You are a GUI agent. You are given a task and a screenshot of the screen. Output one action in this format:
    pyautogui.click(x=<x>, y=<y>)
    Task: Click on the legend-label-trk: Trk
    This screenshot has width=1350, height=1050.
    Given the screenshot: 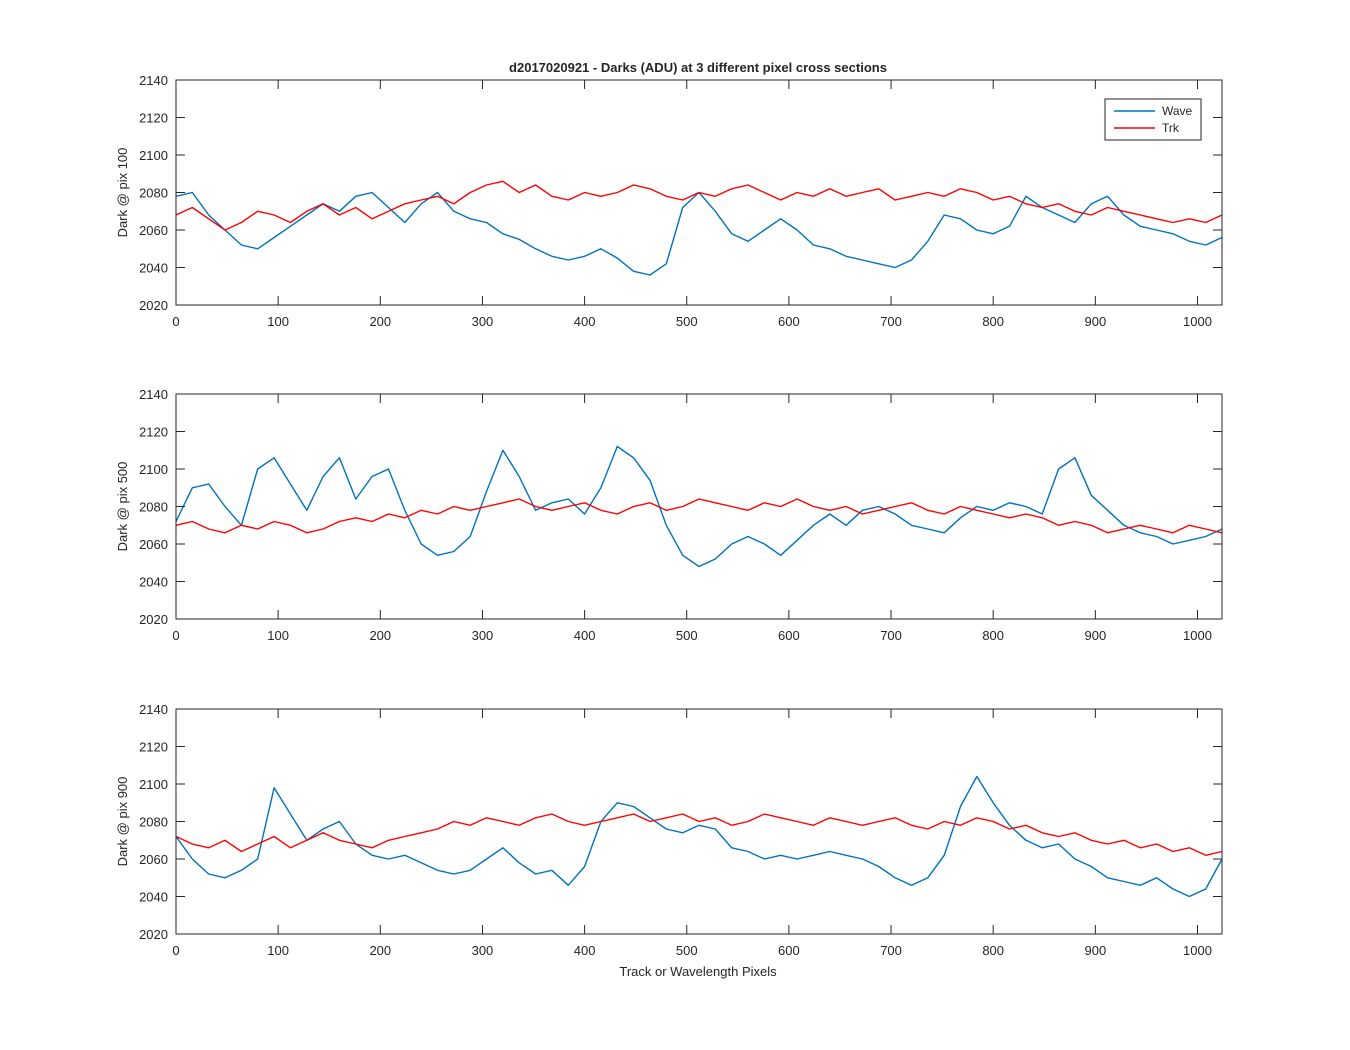 What is the action you would take?
    pyautogui.click(x=1171, y=128)
    